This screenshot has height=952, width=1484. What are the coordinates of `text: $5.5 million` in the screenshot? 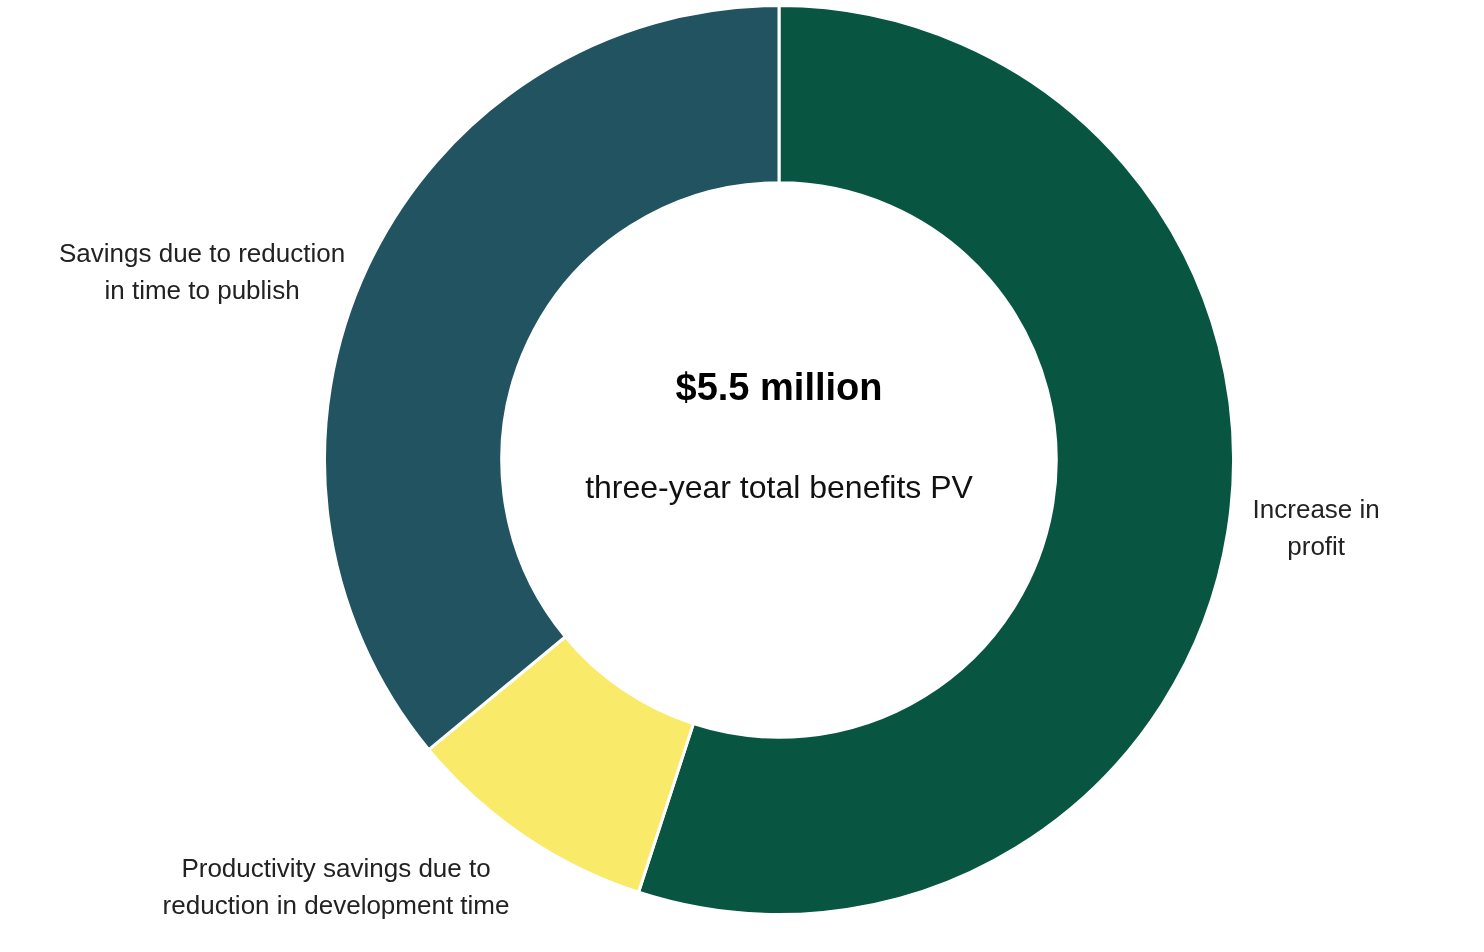 It's located at (779, 387).